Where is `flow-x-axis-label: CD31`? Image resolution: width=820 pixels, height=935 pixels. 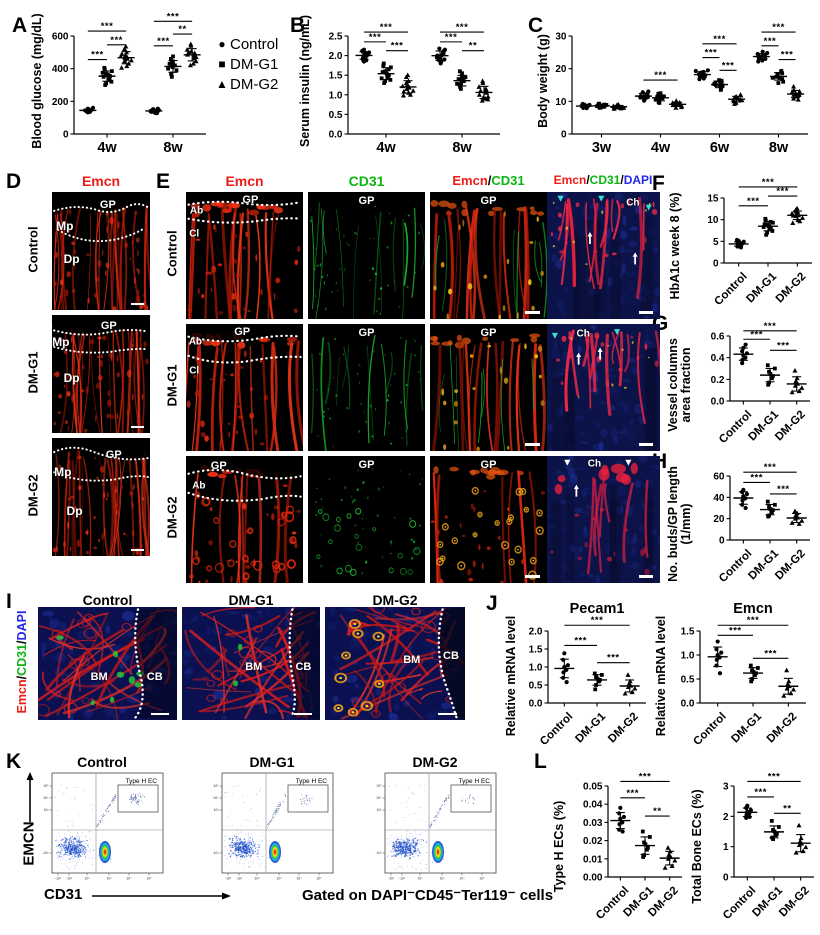 flow-x-axis-label: CD31 is located at coordinates (63, 894).